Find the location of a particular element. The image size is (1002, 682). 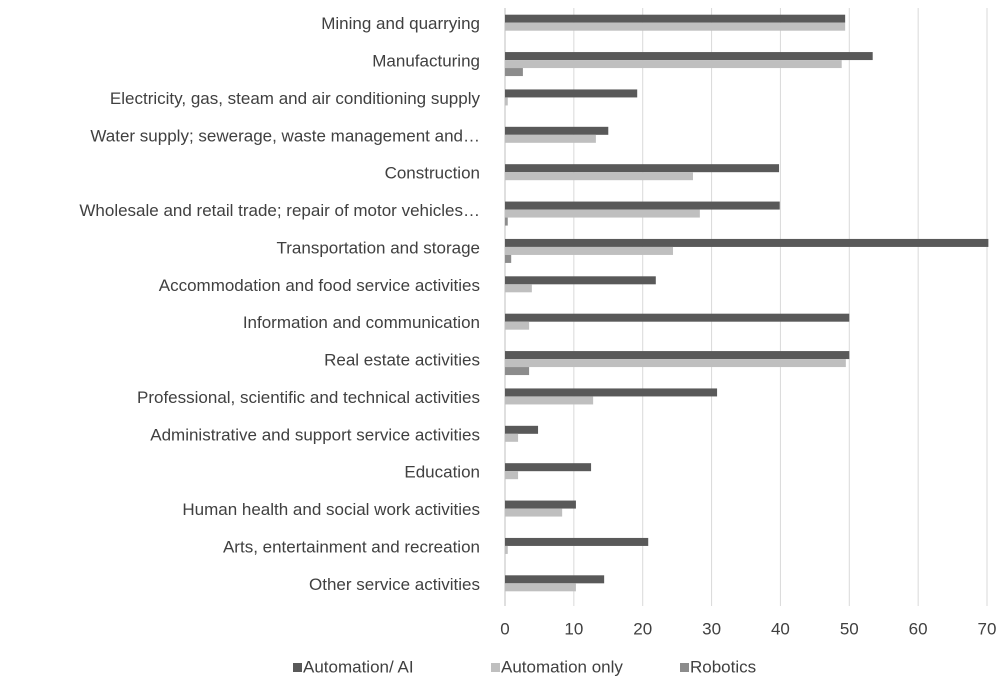

x-tick-label: 50 is located at coordinates (849, 628).